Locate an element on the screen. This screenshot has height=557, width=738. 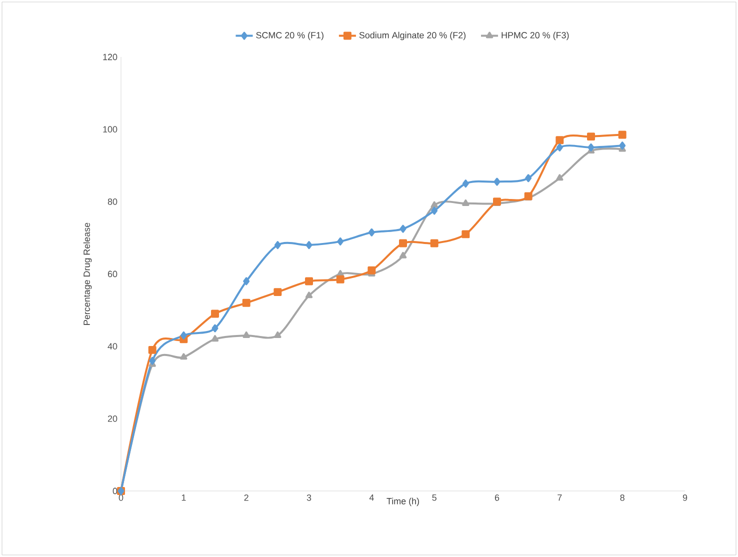
legend-label: HPMC 20 % (F3) is located at coordinates (535, 36).